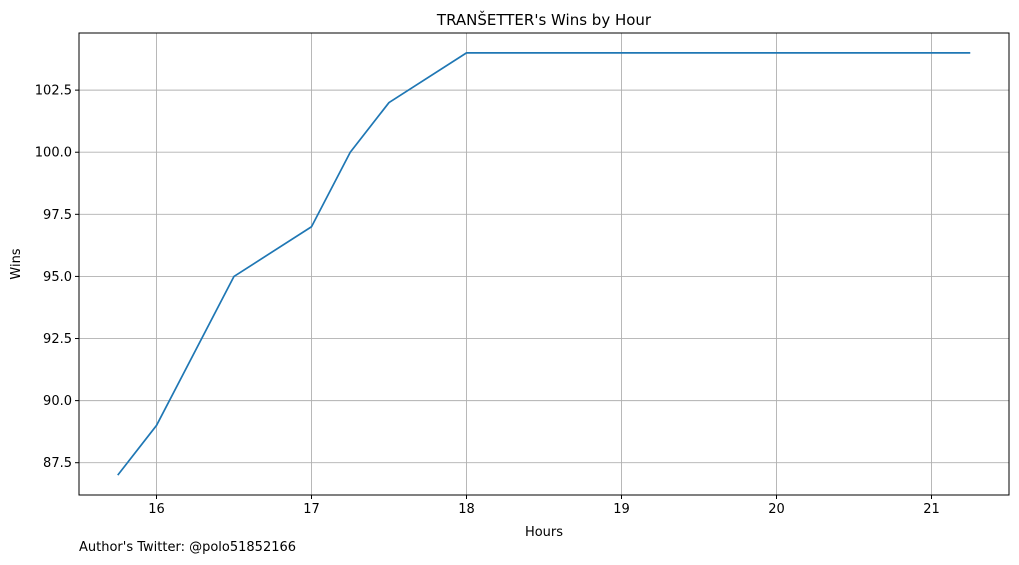 The width and height of the screenshot is (1019, 565). What do you see at coordinates (53, 91) in the screenshot?
I see `y-tick-label: 102.5` at bounding box center [53, 91].